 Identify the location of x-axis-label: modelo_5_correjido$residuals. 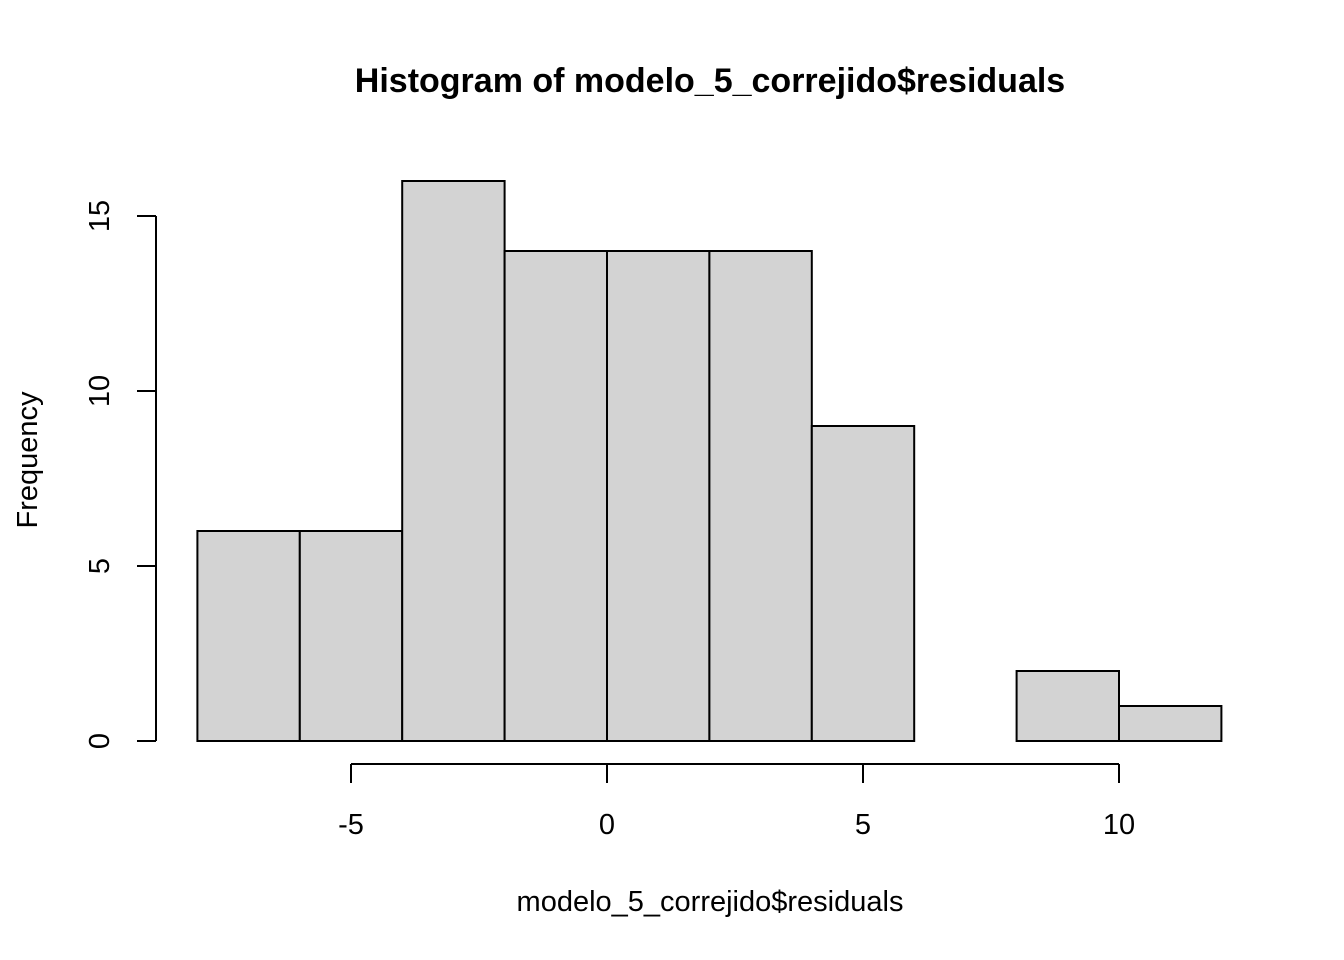
(710, 902).